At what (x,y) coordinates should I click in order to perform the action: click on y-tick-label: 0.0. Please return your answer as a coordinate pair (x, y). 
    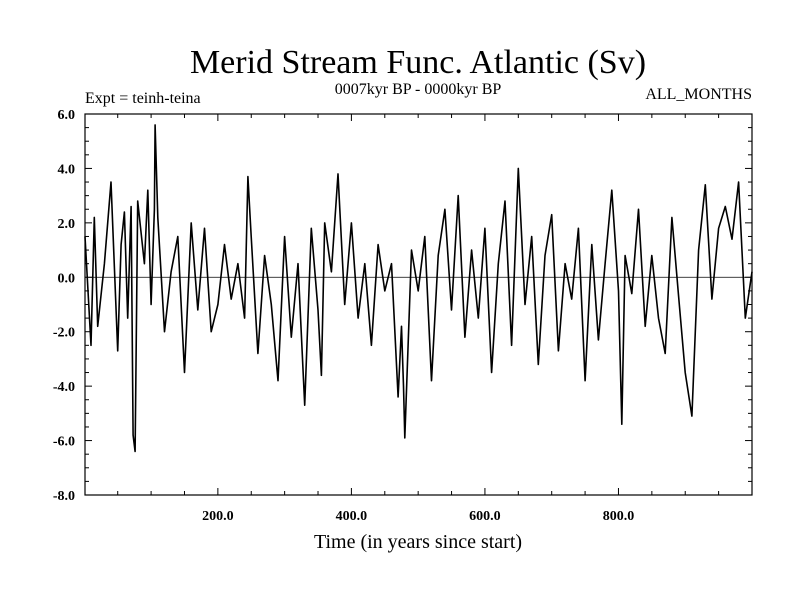
    Looking at the image, I should click on (67, 278).